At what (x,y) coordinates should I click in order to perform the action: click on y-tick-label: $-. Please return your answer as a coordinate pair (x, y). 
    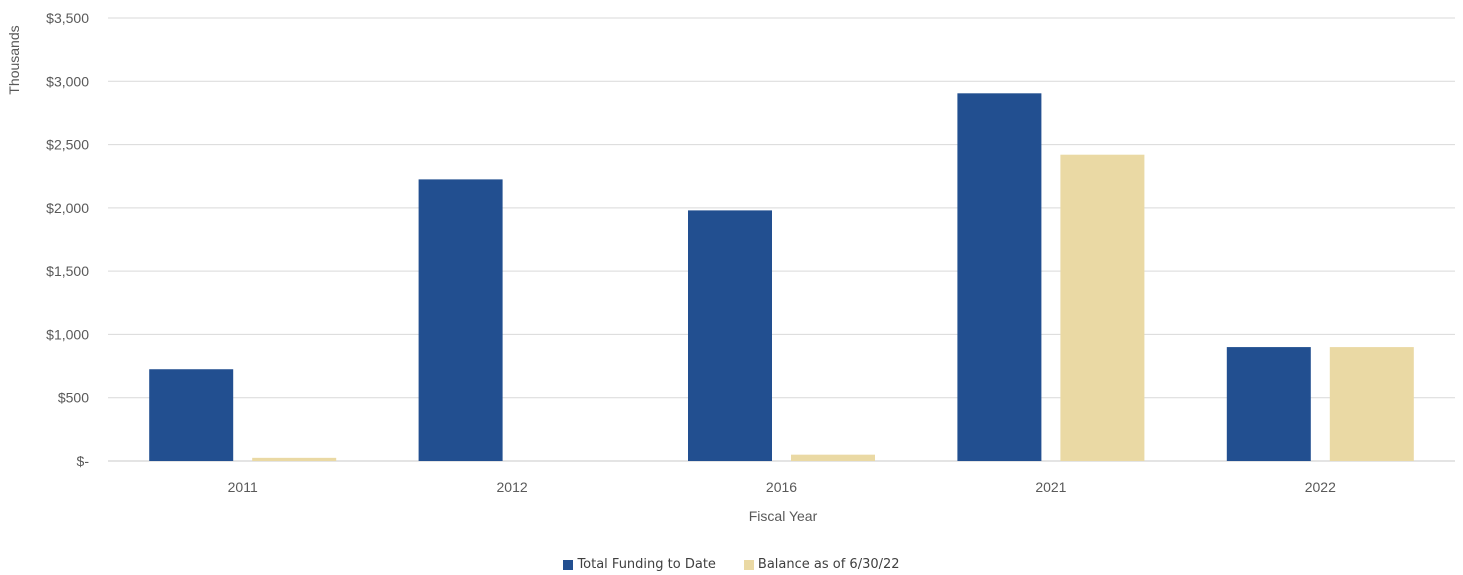
    Looking at the image, I should click on (83, 461).